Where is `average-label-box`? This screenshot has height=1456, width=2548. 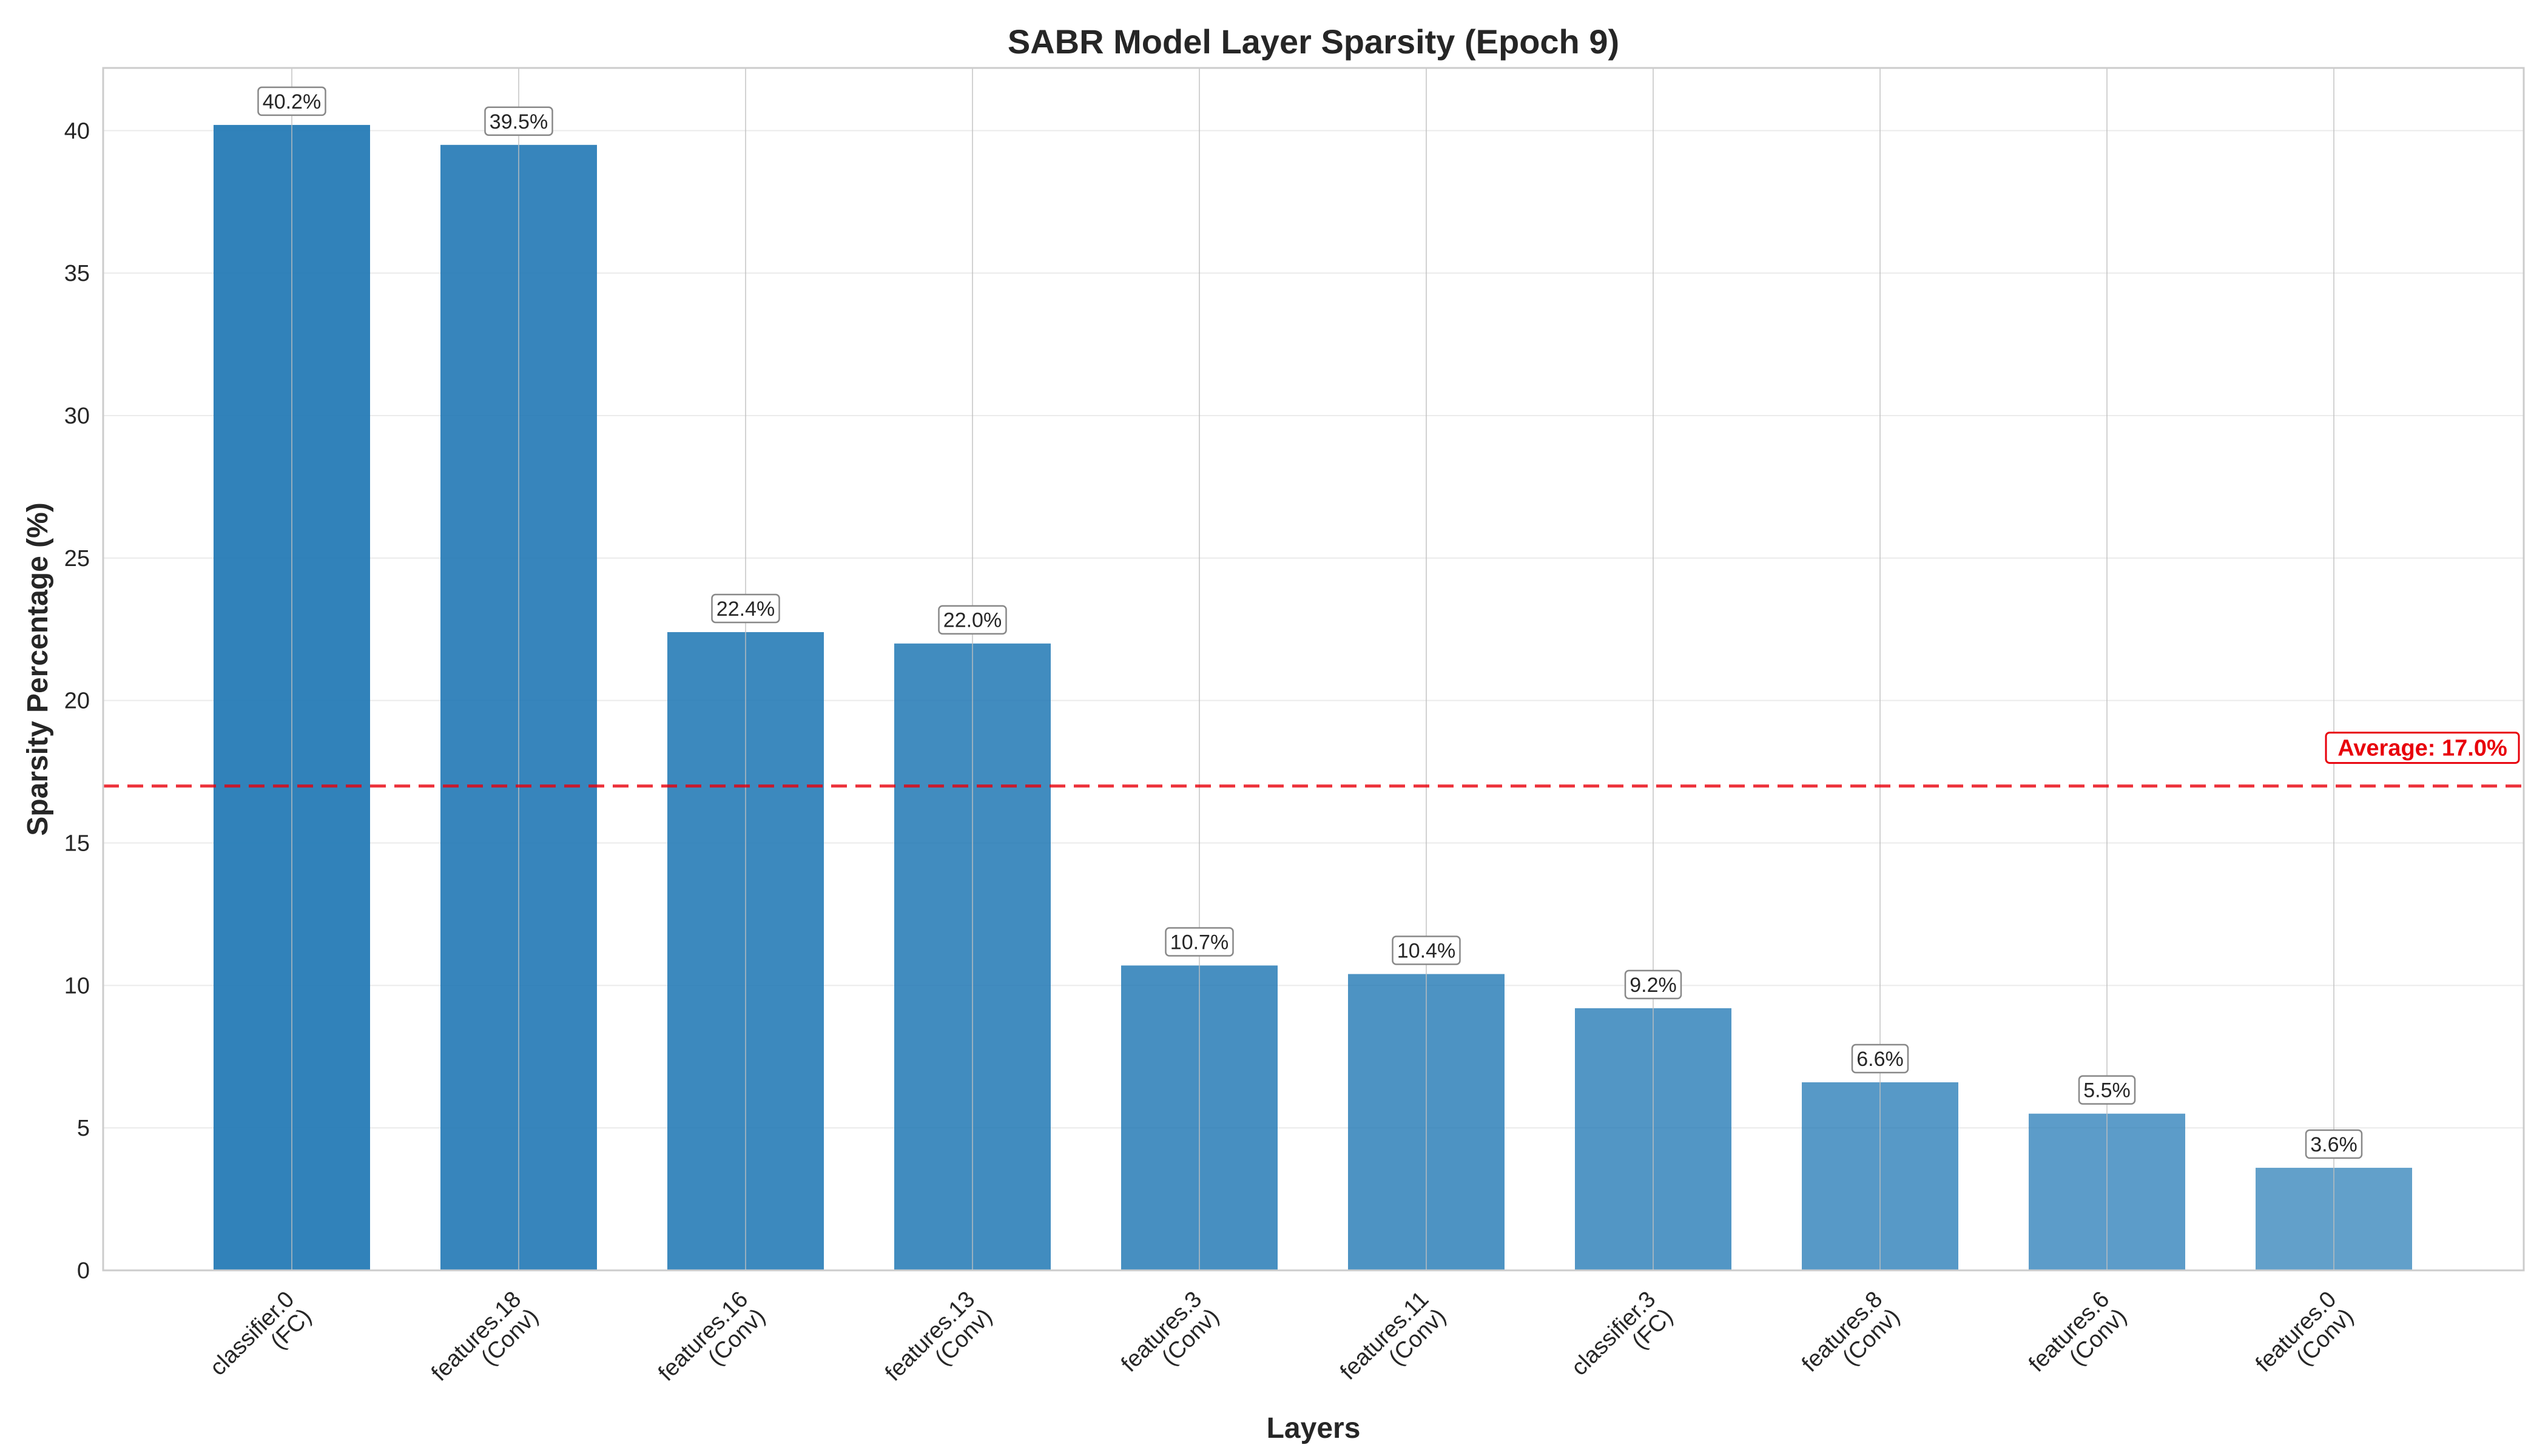
average-label-box is located at coordinates (2422, 748).